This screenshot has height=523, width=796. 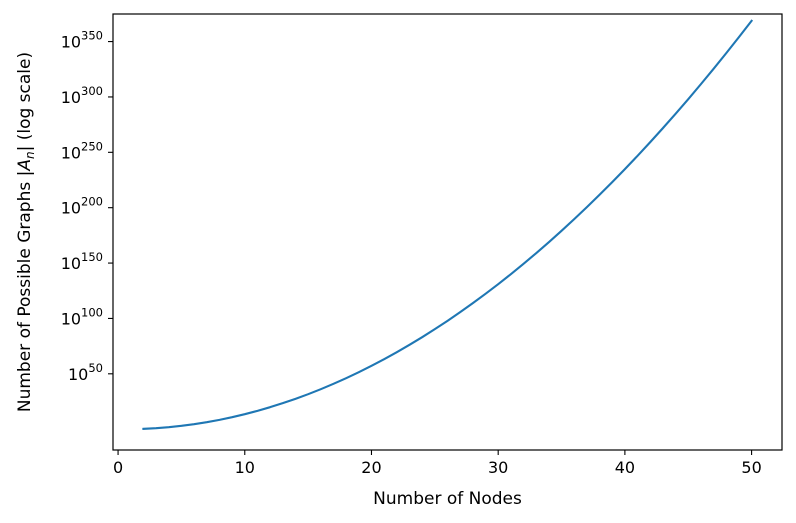 What do you see at coordinates (82, 95) in the screenshot?
I see `y-tick-label: 10300` at bounding box center [82, 95].